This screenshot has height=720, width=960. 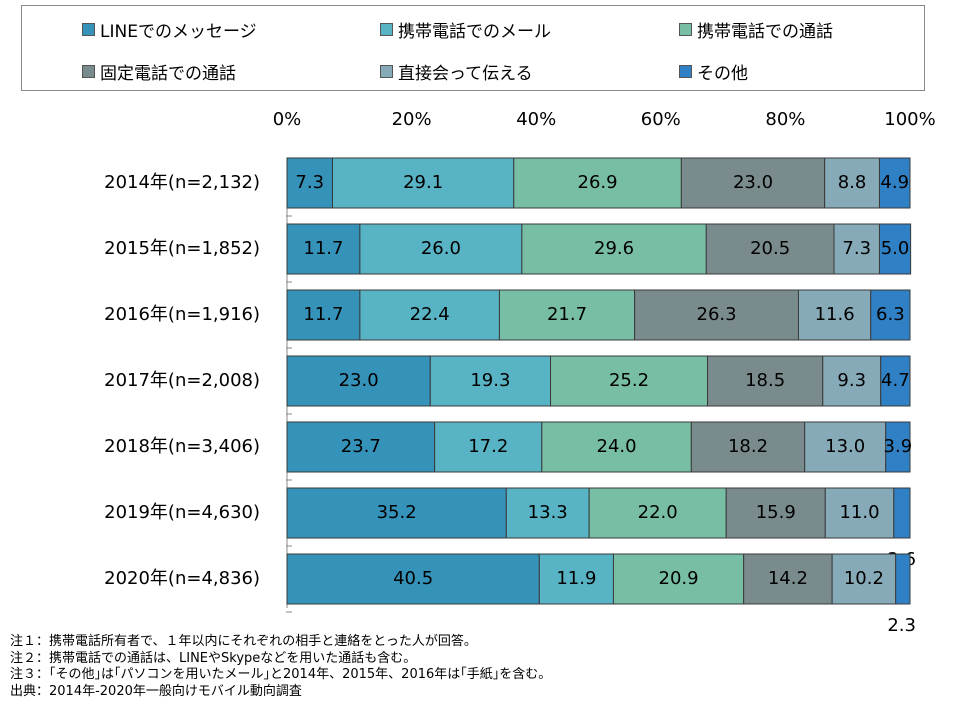 I want to click on legend-label-other: その他, so click(x=722, y=73).